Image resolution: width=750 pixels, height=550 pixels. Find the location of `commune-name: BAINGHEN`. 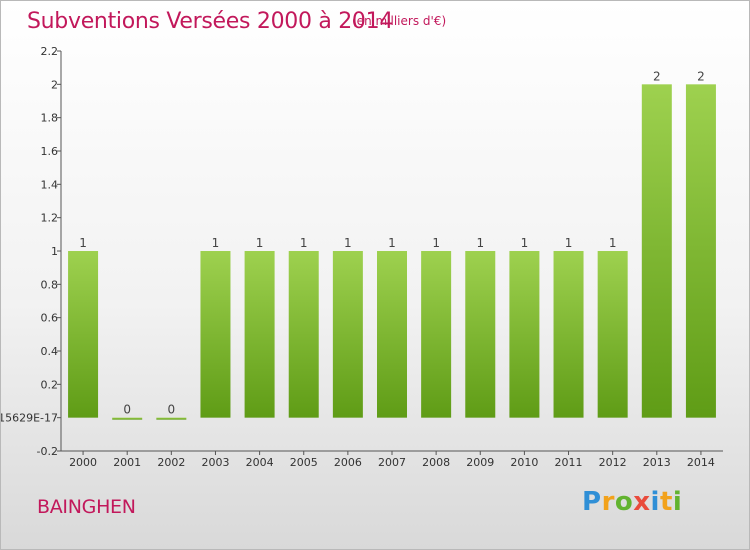

commune-name: BAINGHEN is located at coordinates (86, 507).